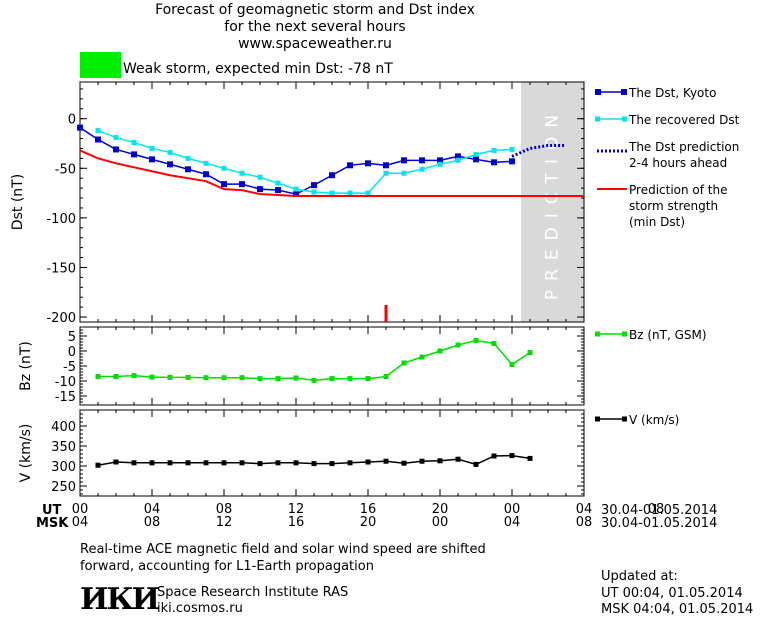 The width and height of the screenshot is (760, 620). What do you see at coordinates (296, 522) in the screenshot?
I see `x-tick-label-msk: 16` at bounding box center [296, 522].